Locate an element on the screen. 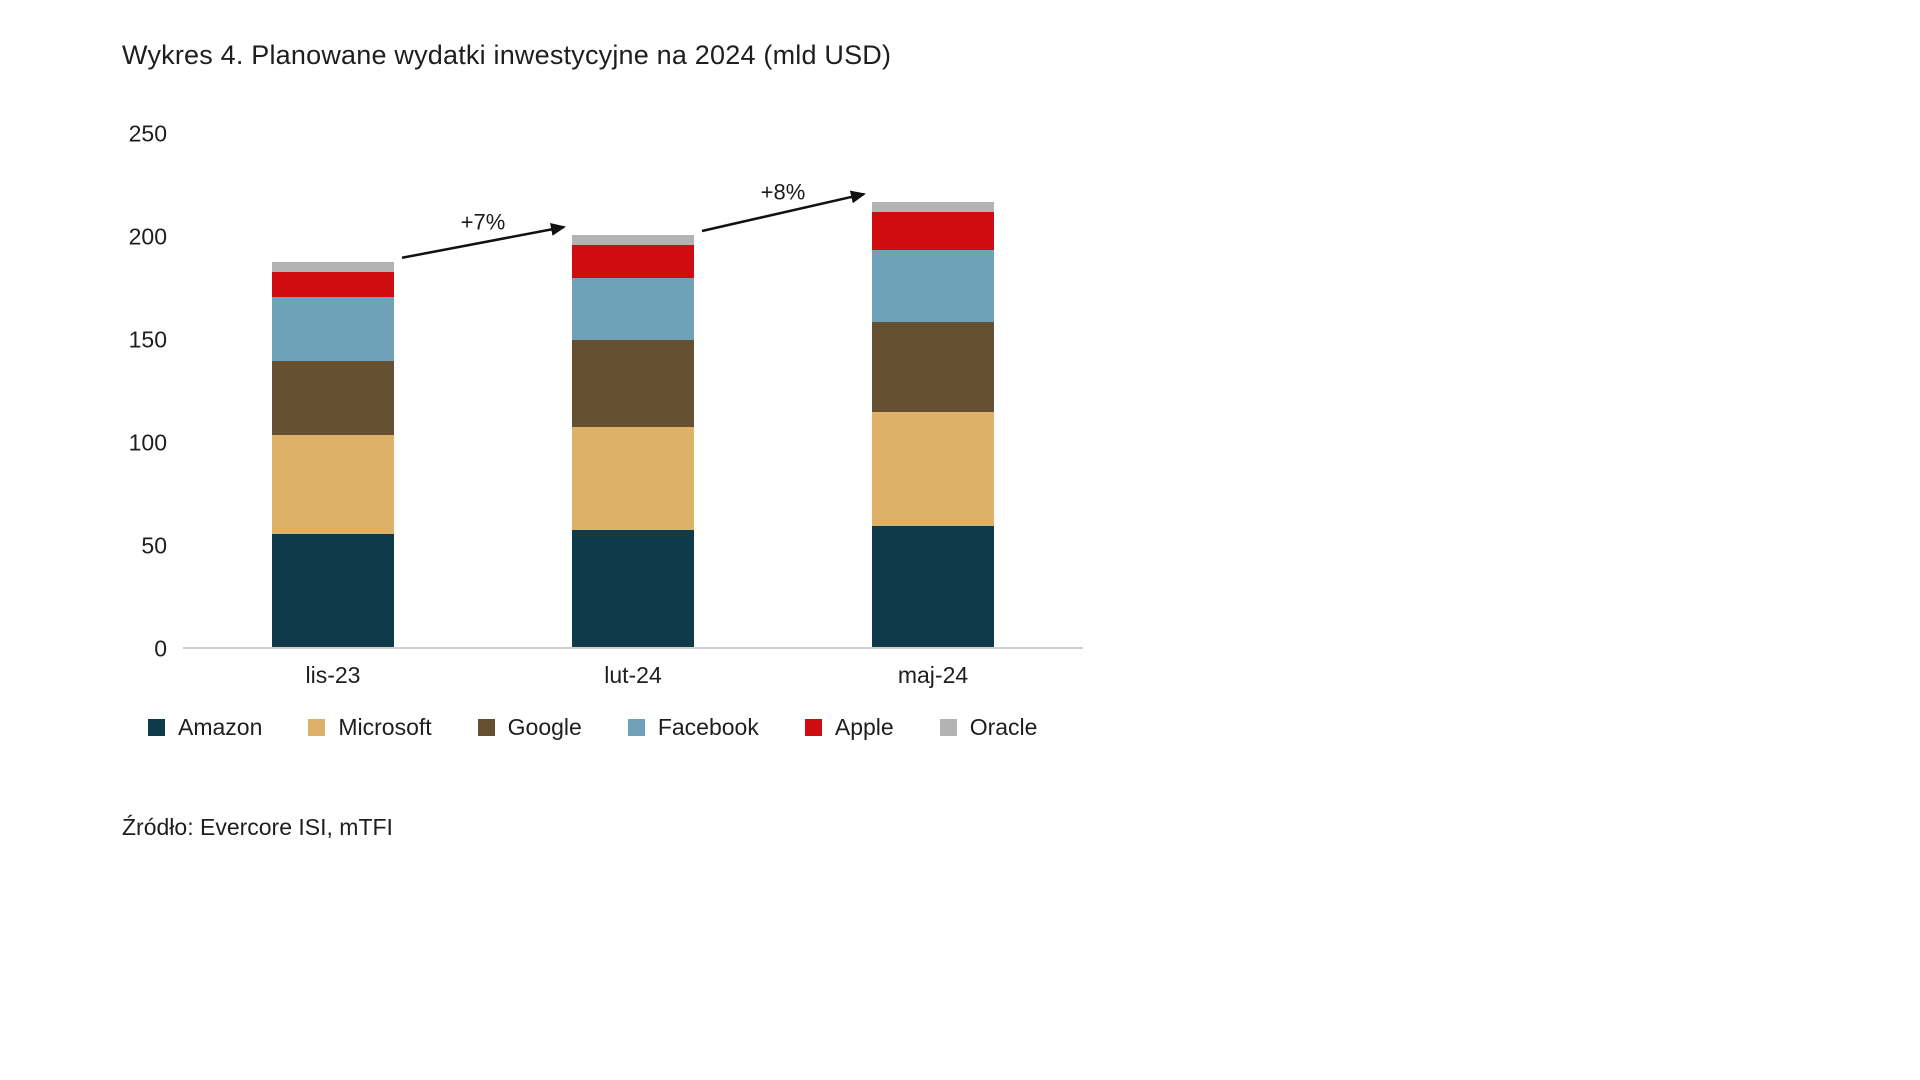 The image size is (1920, 1080). growth-label-0-1: +7% is located at coordinates (483, 221).